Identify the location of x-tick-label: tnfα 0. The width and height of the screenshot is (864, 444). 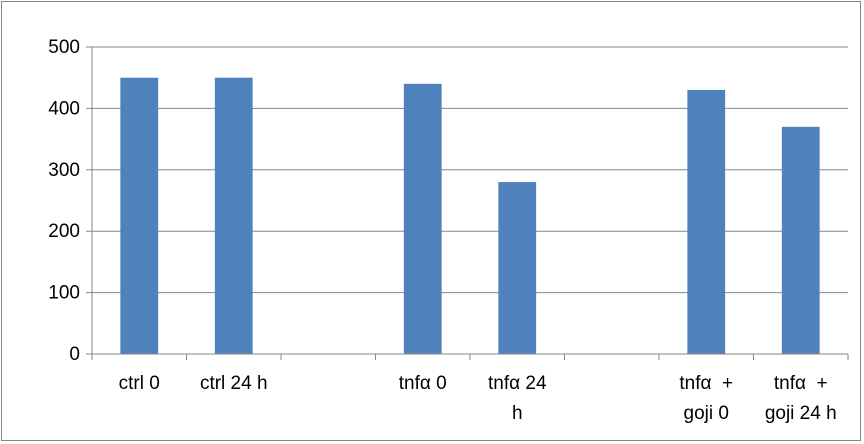
(423, 383).